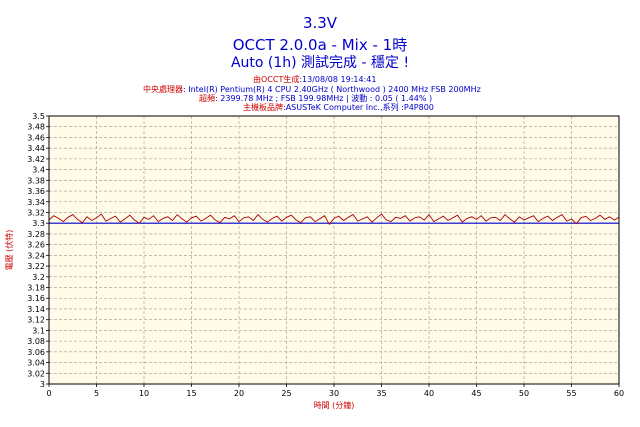  Describe the element at coordinates (9, 250) in the screenshot. I see `y-axis-label: 電壓 (伏特)` at that location.